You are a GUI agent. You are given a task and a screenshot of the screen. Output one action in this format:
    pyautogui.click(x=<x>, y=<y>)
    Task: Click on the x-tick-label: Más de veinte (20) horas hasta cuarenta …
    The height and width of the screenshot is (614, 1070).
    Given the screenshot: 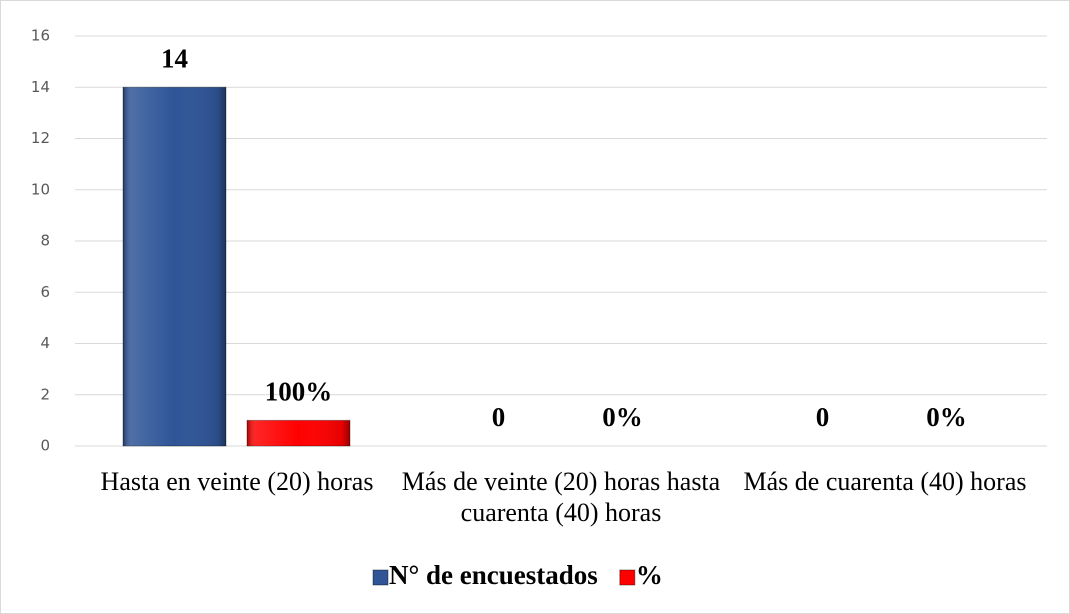 What is the action you would take?
    pyautogui.click(x=561, y=497)
    